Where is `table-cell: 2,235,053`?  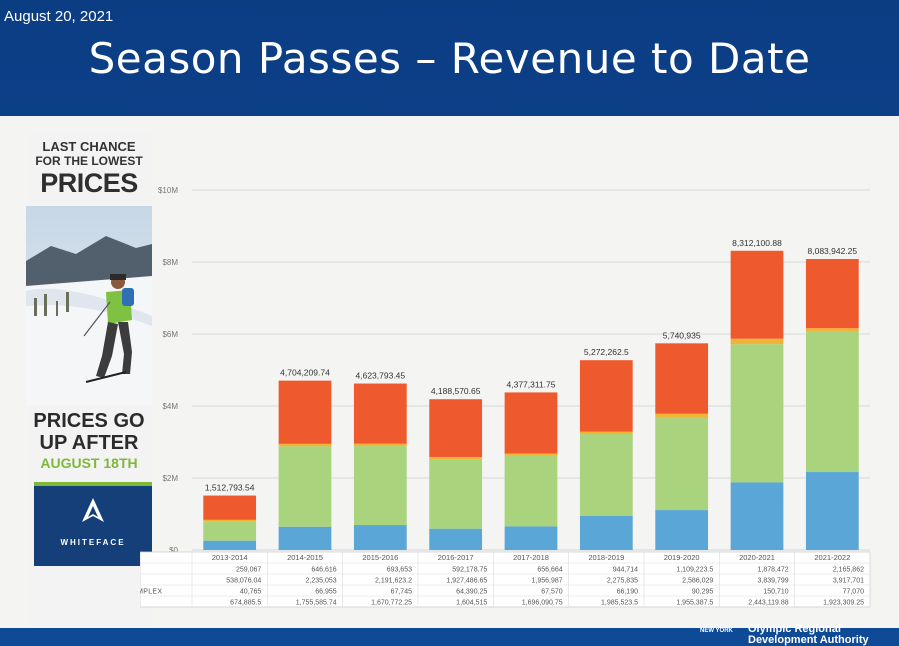 table-cell: 2,235,053 is located at coordinates (321, 581).